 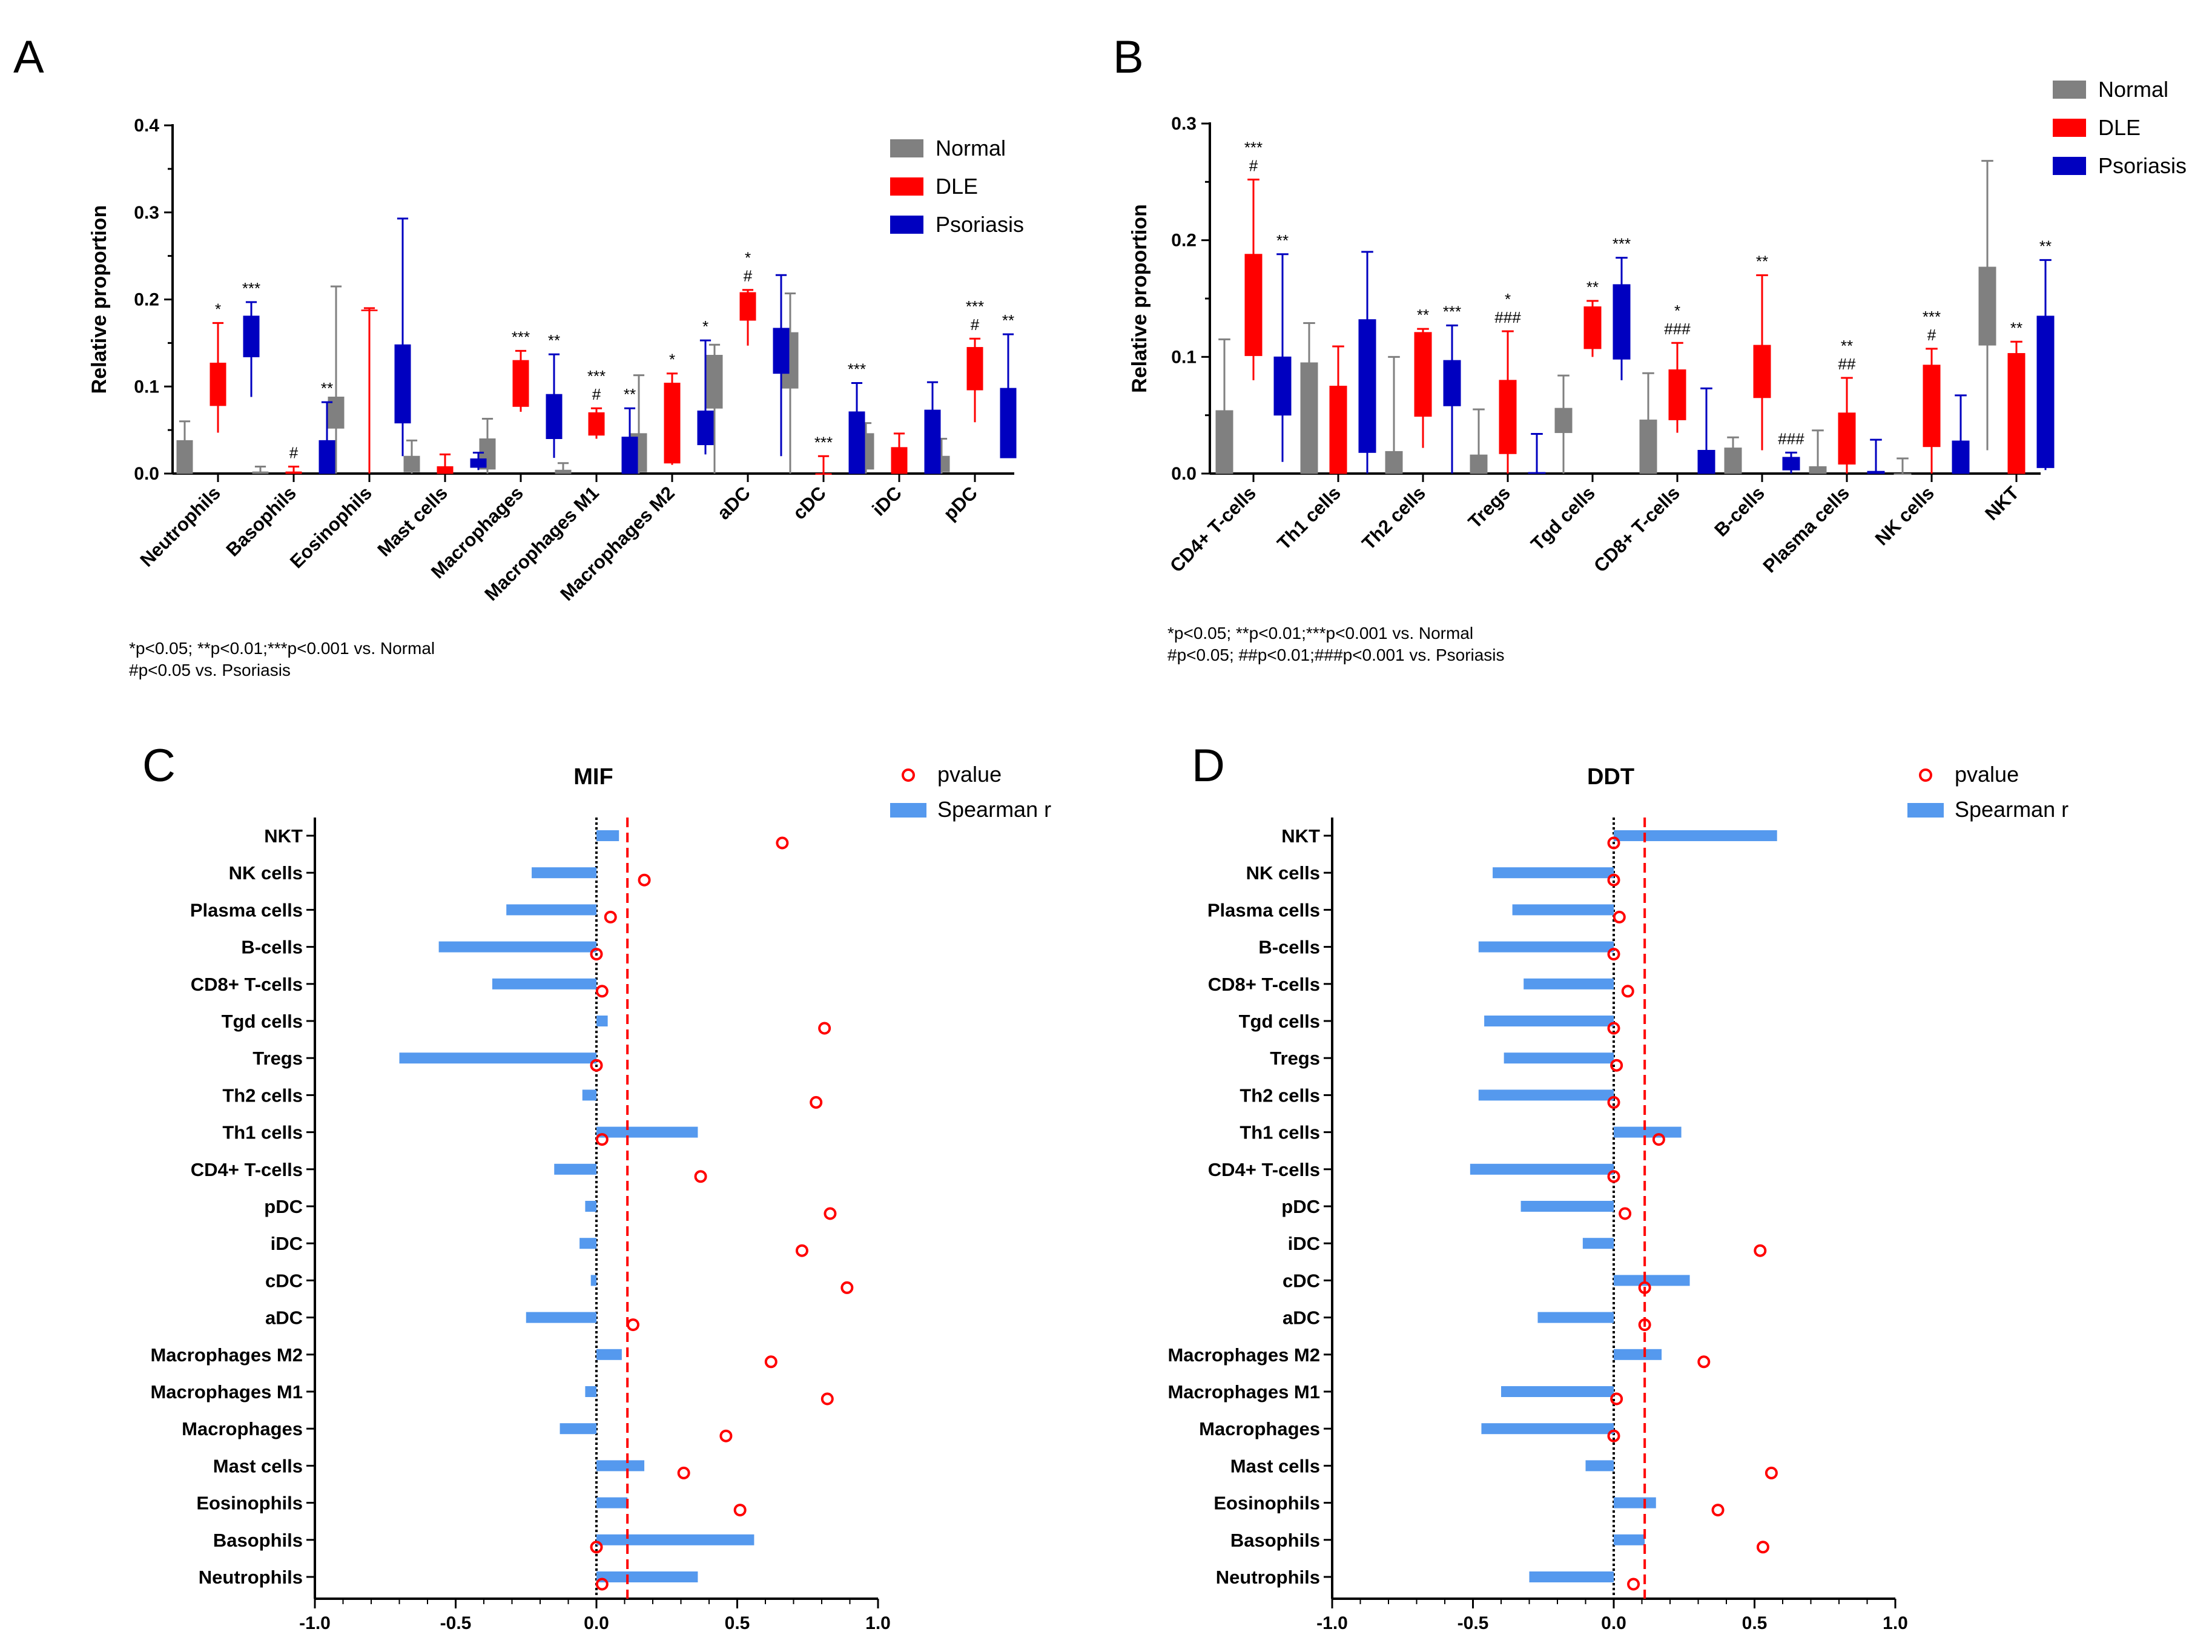 I want to click on legend-swatch-spearman, so click(x=1925, y=810).